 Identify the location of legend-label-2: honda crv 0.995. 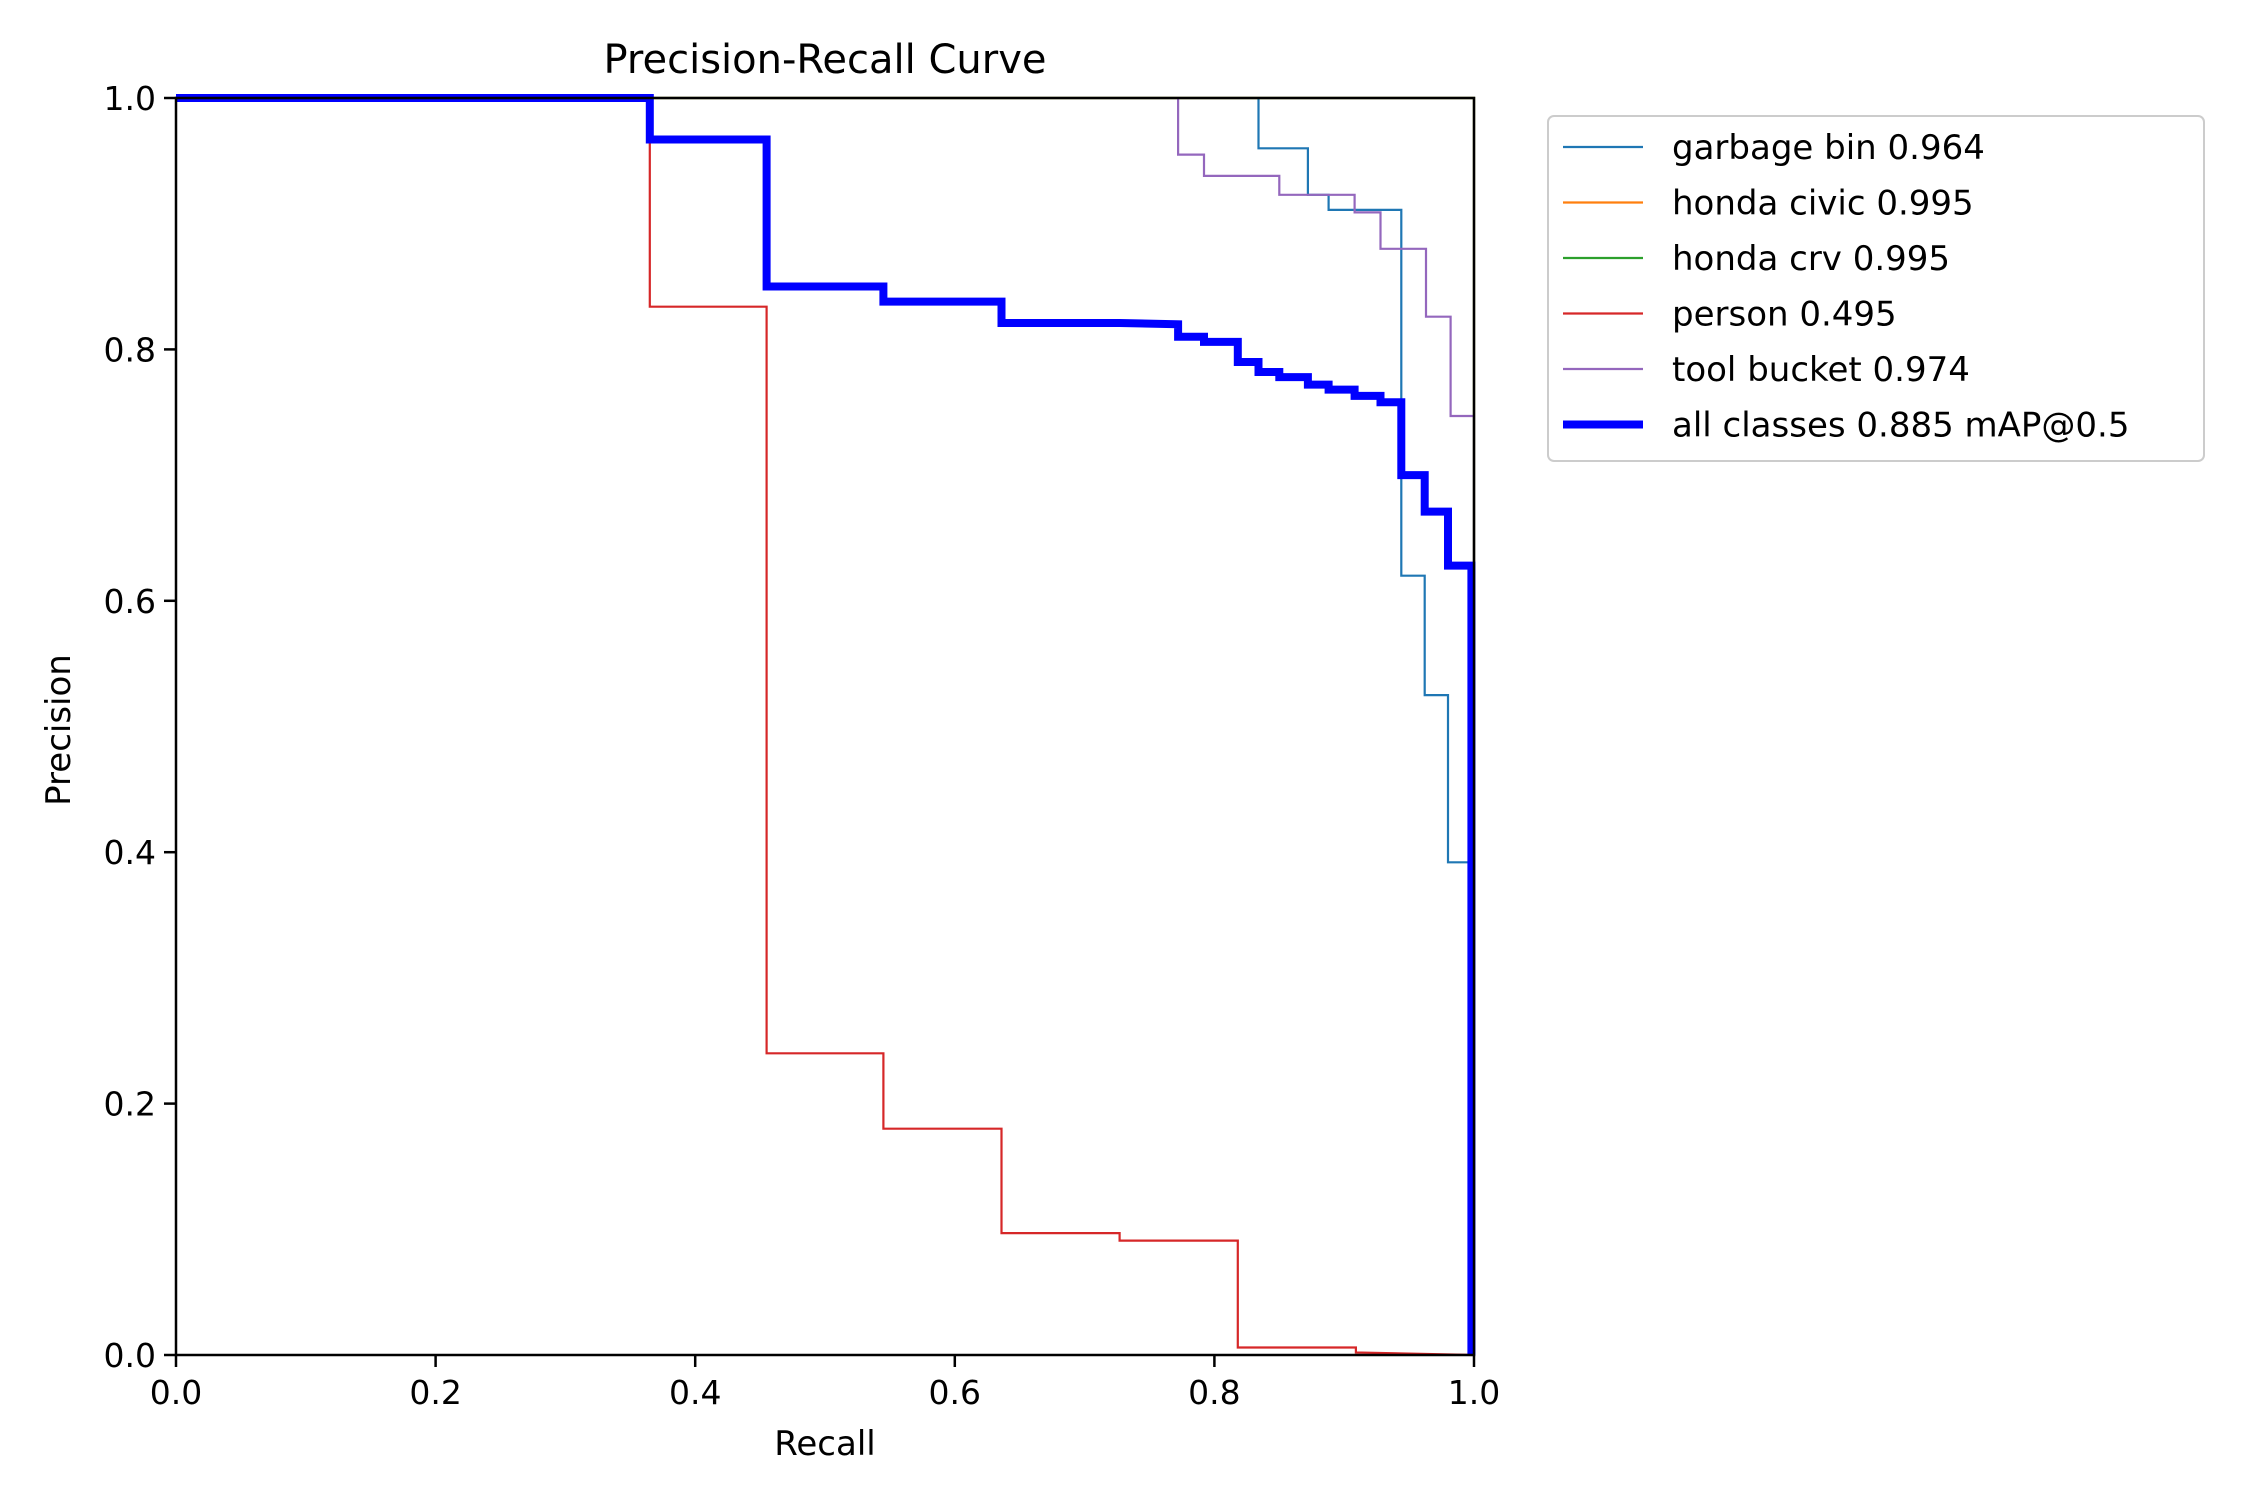
(1811, 259).